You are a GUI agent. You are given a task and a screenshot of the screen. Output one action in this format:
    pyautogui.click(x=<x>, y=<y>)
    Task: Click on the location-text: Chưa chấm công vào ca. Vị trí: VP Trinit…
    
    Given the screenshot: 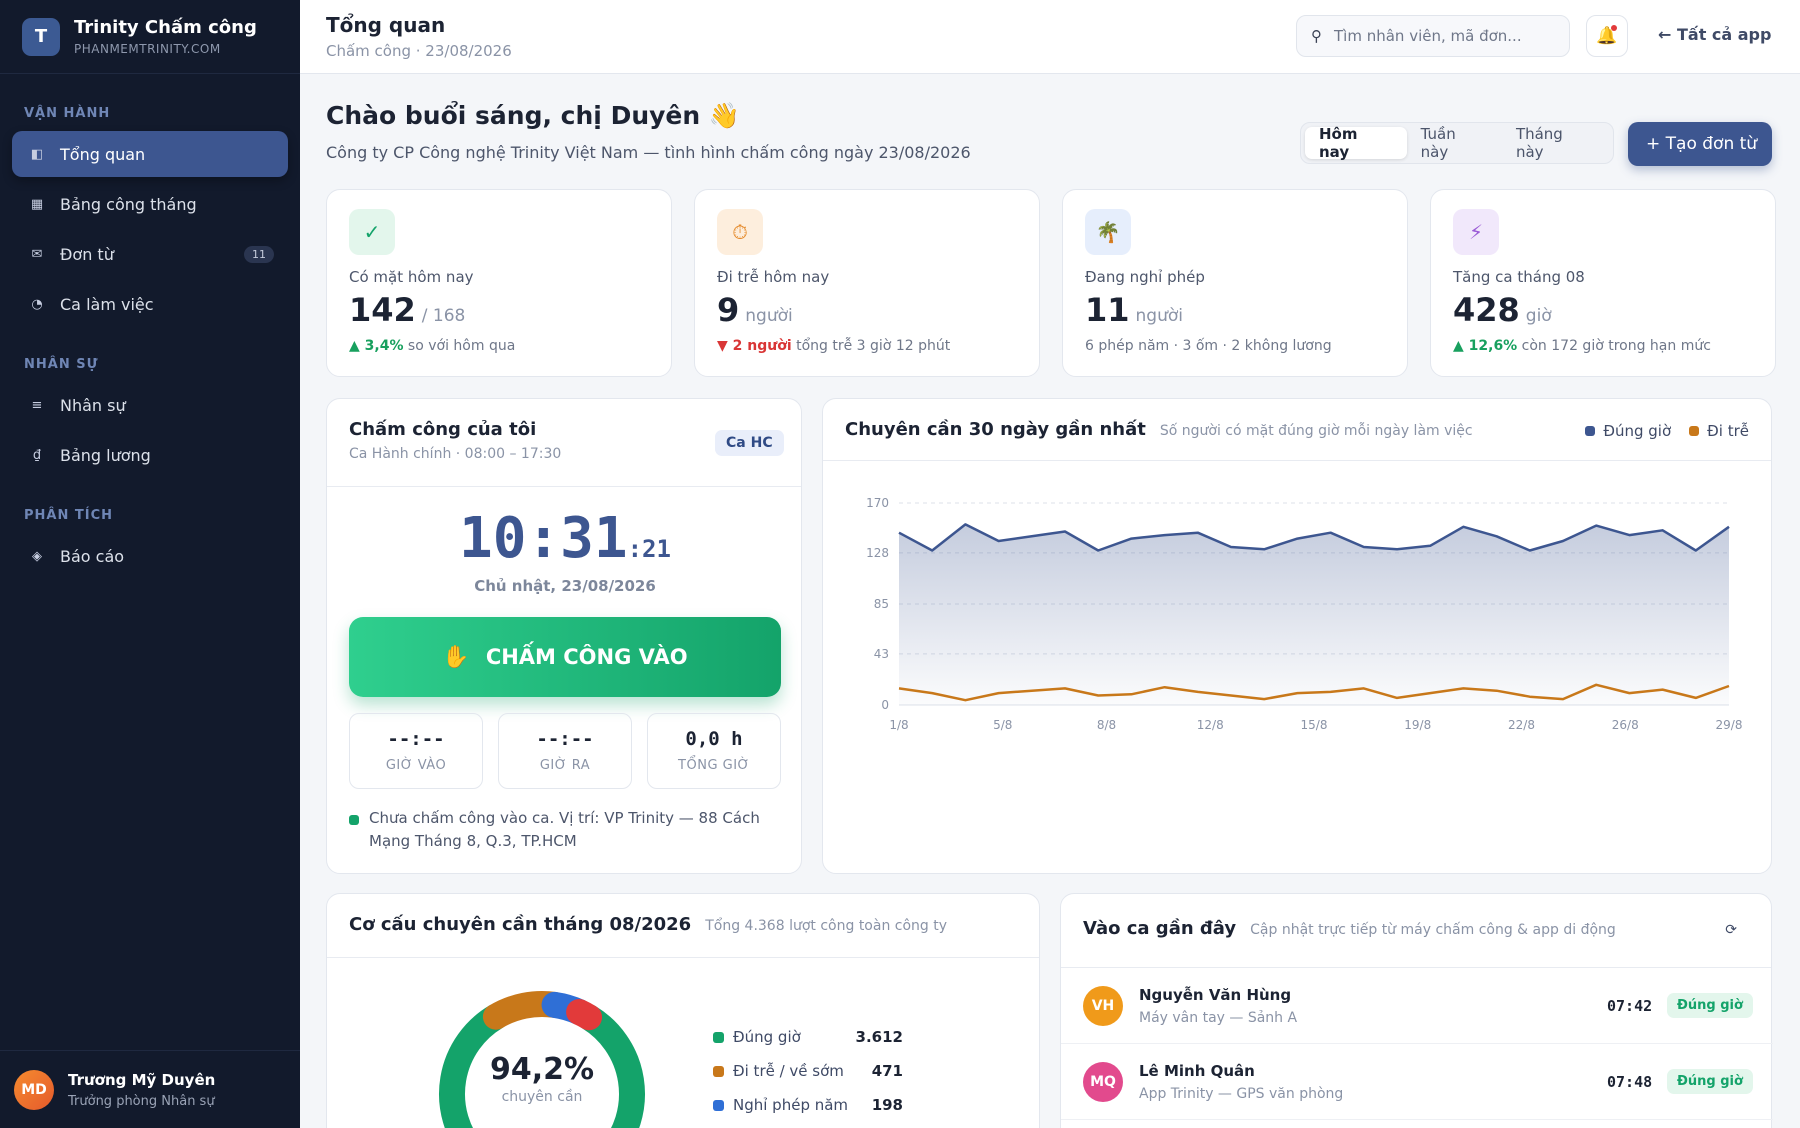 What is the action you would take?
    pyautogui.click(x=564, y=829)
    